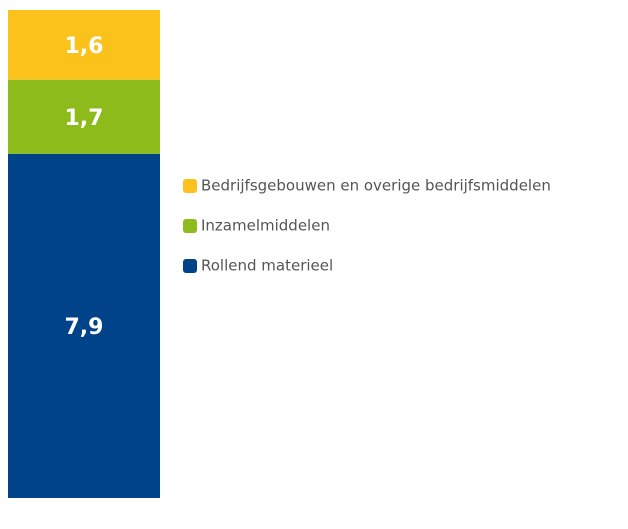 This screenshot has width=628, height=529. I want to click on data-label: 1,6, so click(84, 46).